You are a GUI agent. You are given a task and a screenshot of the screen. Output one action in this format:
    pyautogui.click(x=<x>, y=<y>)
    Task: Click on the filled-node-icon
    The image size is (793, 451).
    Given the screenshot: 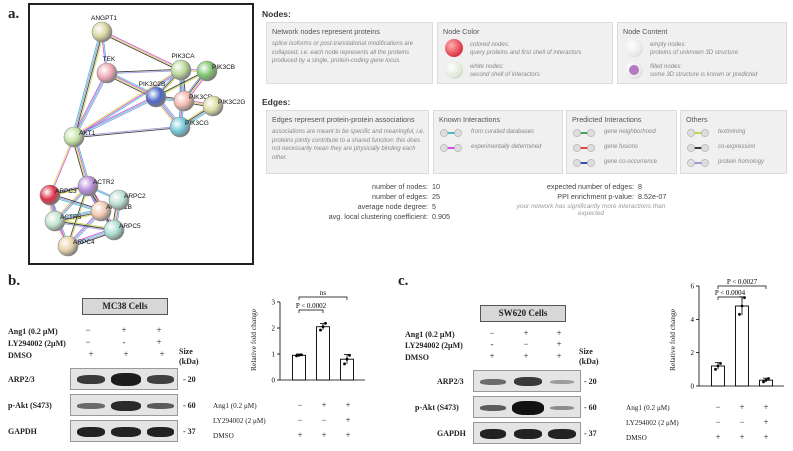 What is the action you would take?
    pyautogui.click(x=634, y=70)
    